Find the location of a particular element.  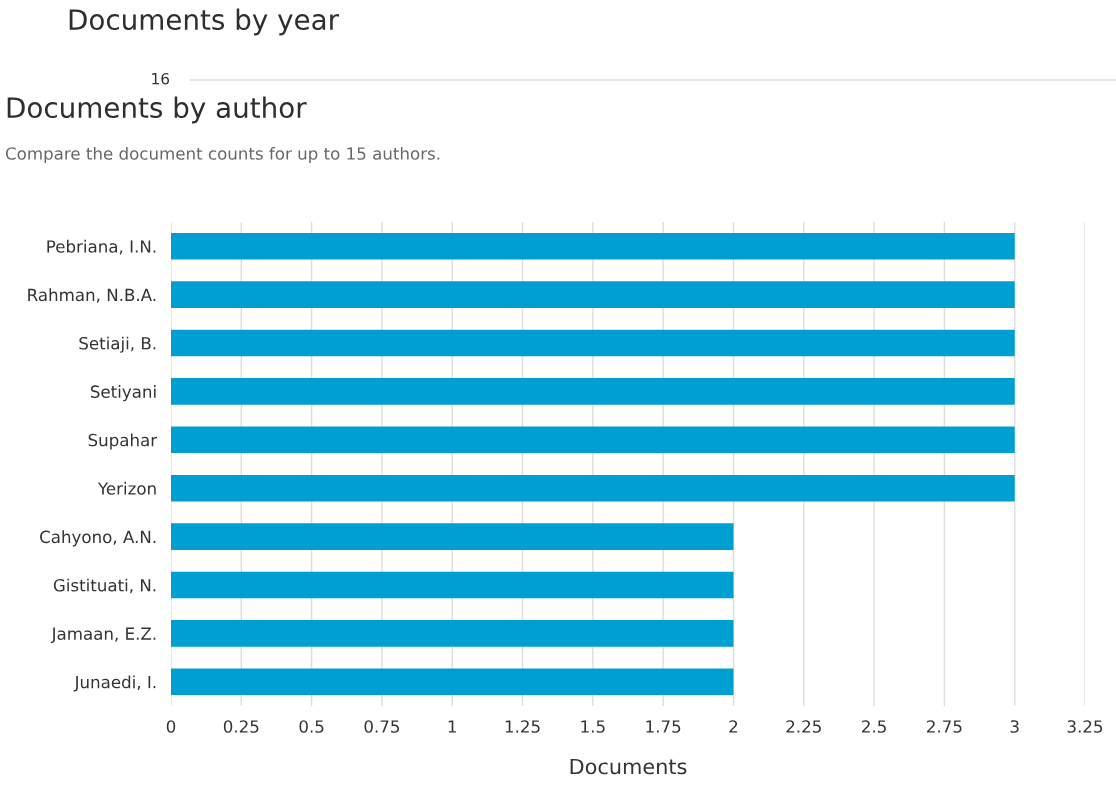

text: 16 is located at coordinates (161, 78).